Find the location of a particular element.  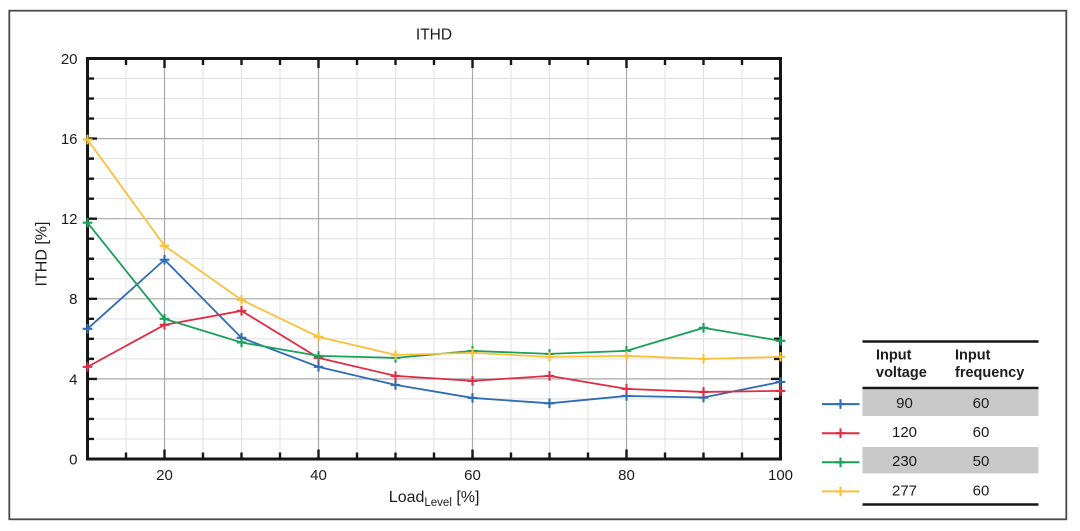

svg-text: 80 is located at coordinates (626, 475).